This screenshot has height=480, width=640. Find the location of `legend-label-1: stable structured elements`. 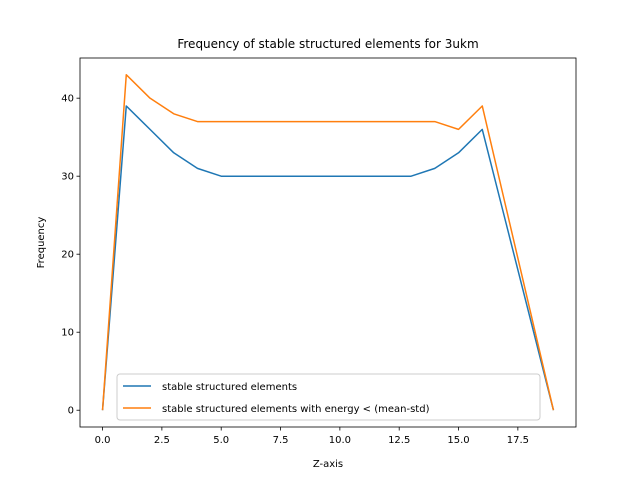

legend-label-1: stable structured elements is located at coordinates (229, 387).